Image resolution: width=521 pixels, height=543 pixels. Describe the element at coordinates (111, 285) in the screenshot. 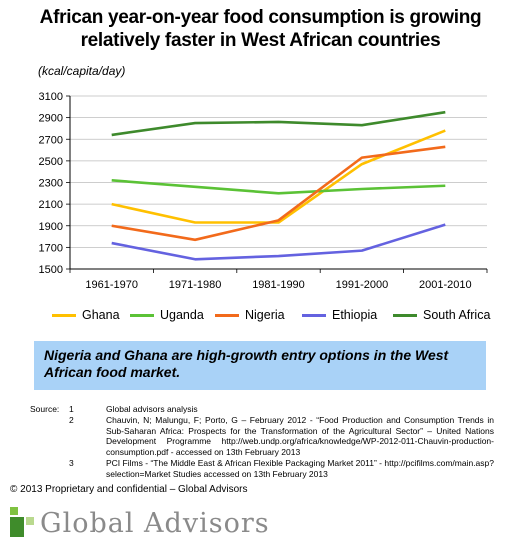

I see `x-tick-label: 1961-1970` at that location.